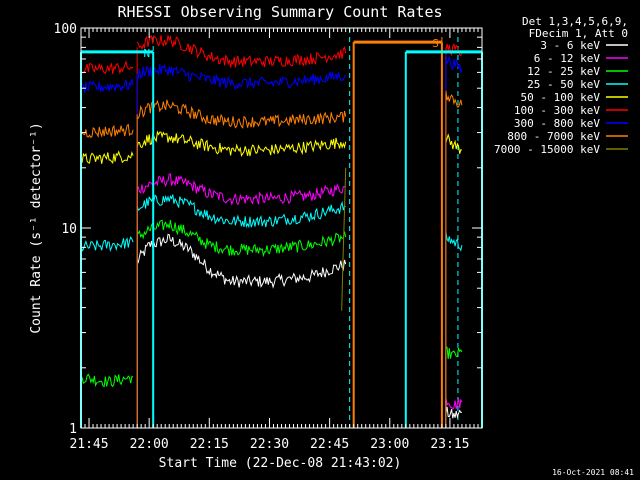 Image resolution: width=640 pixels, height=480 pixels. Describe the element at coordinates (557, 110) in the screenshot. I see `legend-label: 100 - 300 keV` at that location.